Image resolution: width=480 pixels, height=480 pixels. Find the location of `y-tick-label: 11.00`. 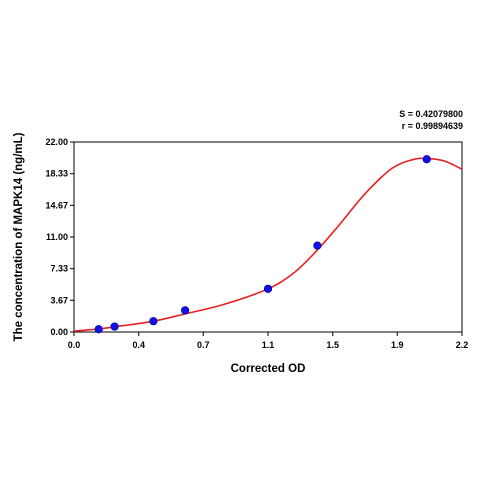

y-tick-label: 11.00 is located at coordinates (57, 237).